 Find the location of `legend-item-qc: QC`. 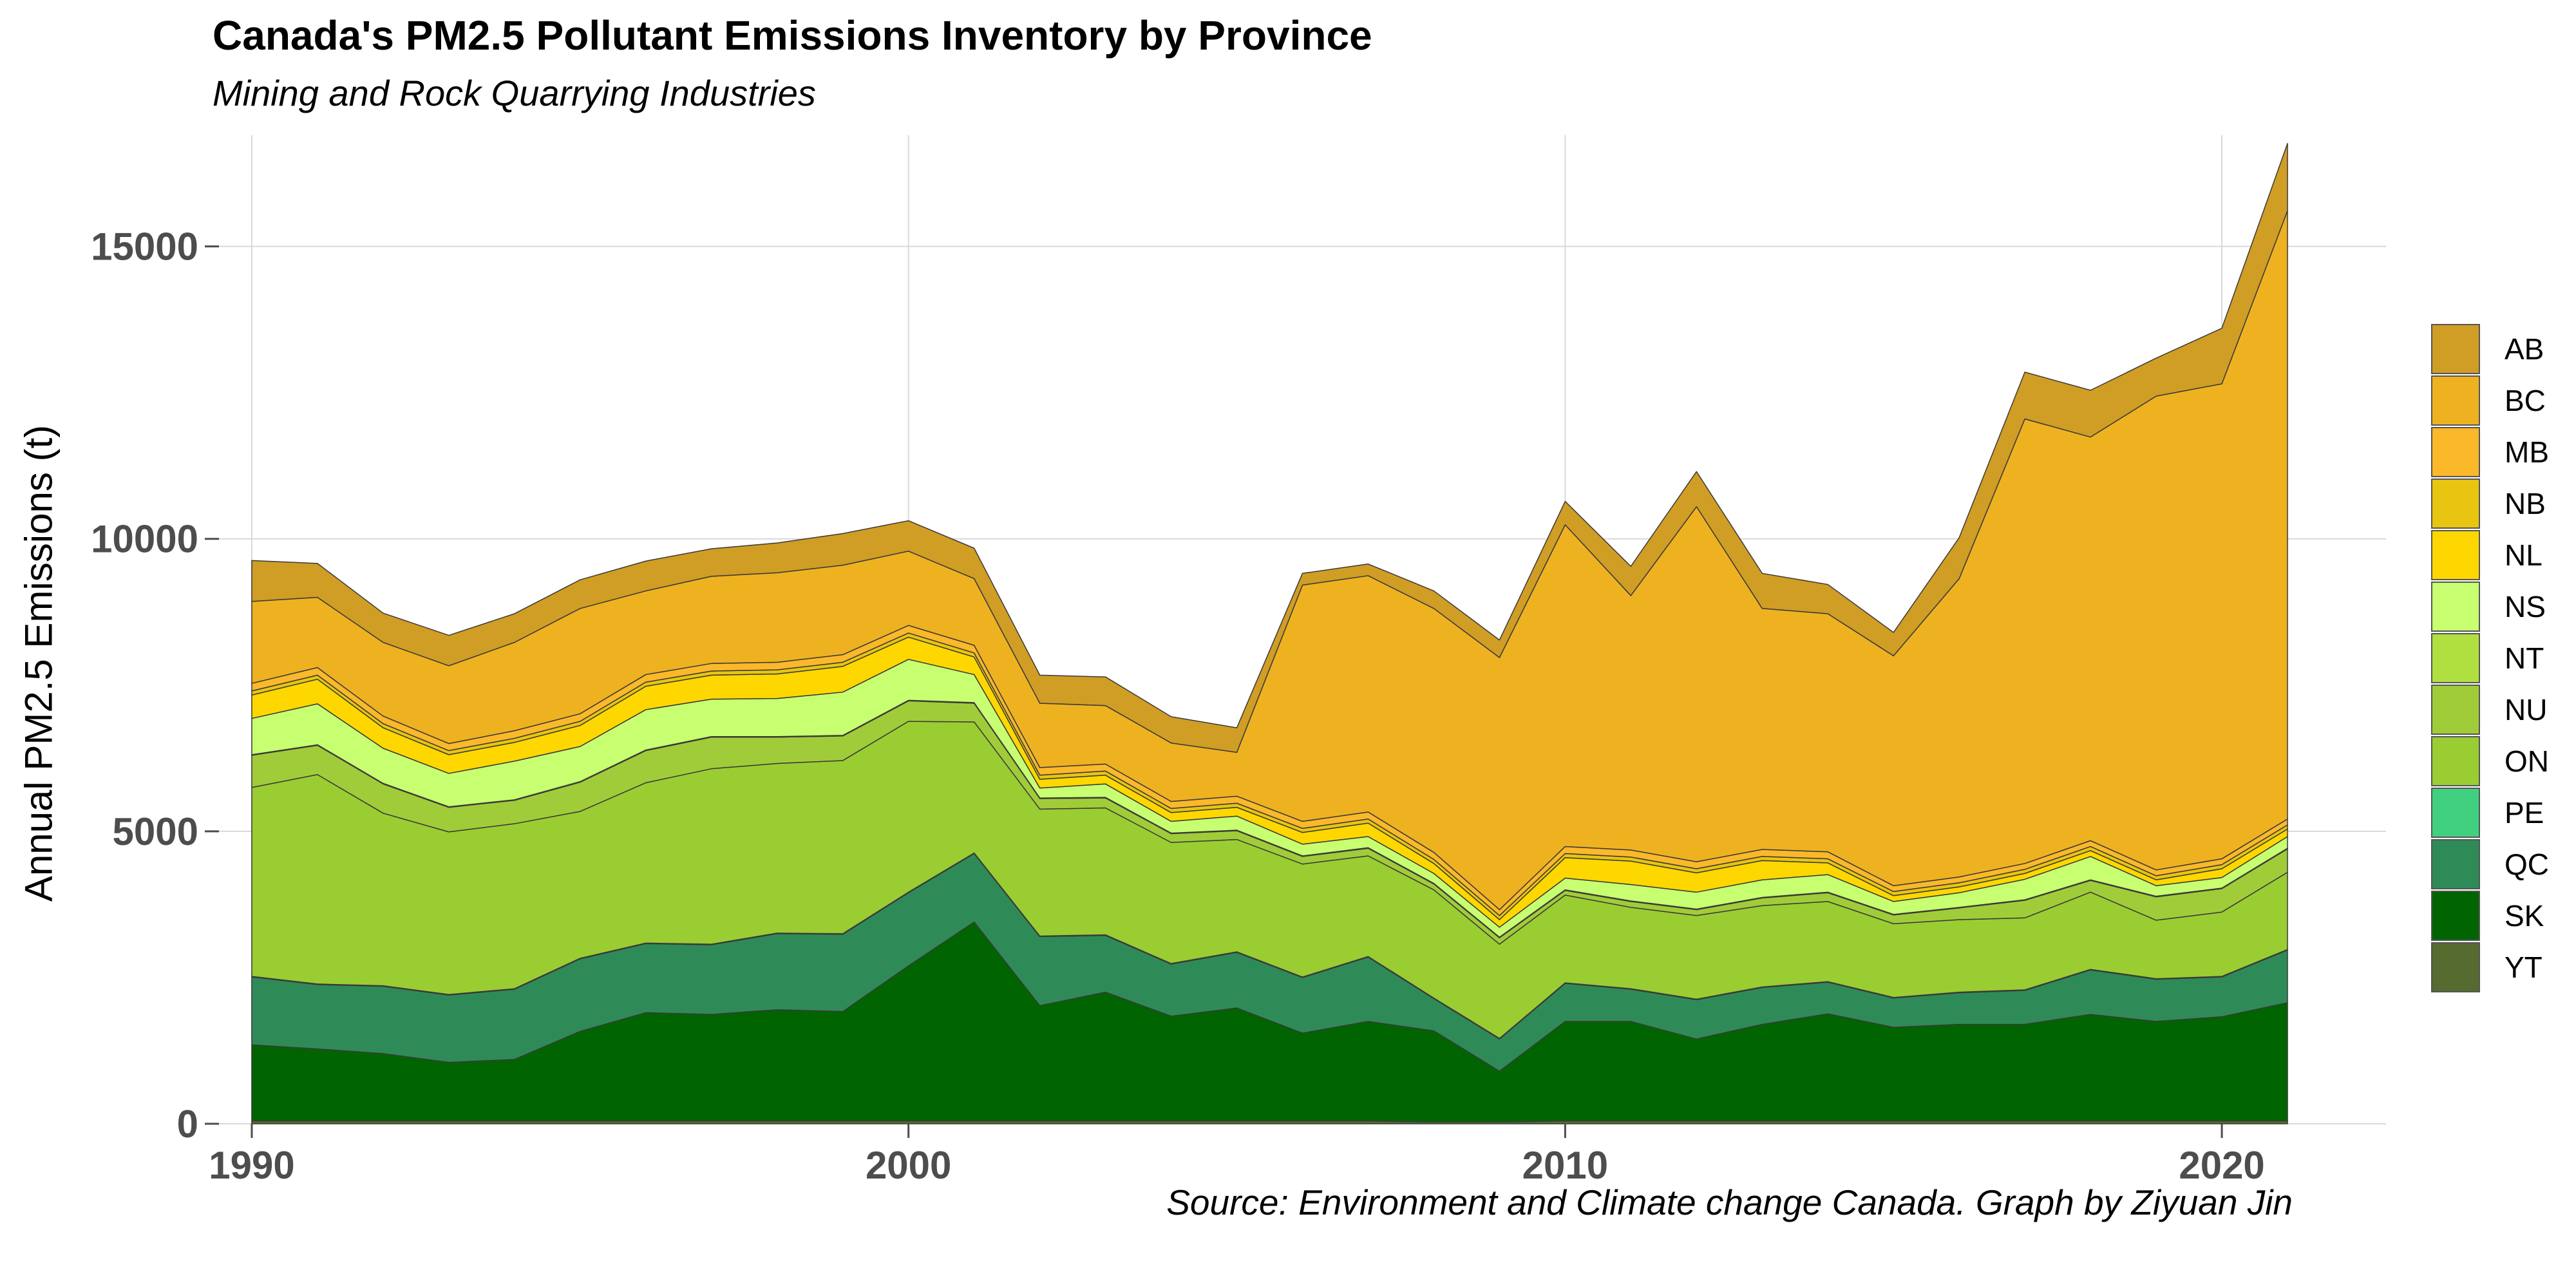

legend-item-qc: QC is located at coordinates (2490, 864).